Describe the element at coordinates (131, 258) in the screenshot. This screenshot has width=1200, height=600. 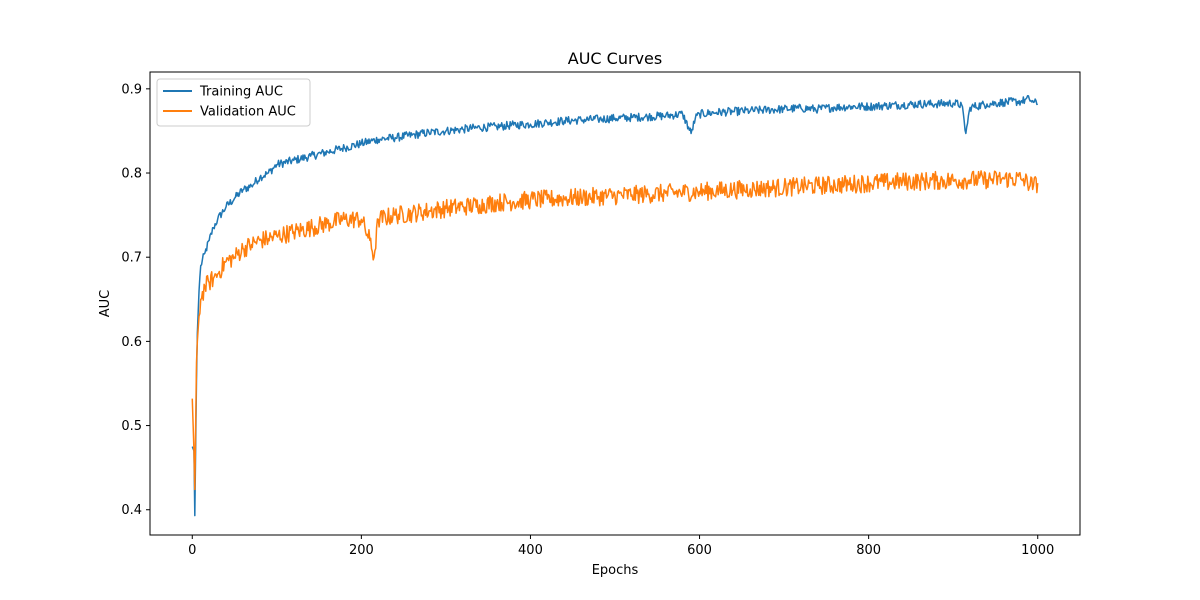
I see `y-tick-label: 0.7` at that location.